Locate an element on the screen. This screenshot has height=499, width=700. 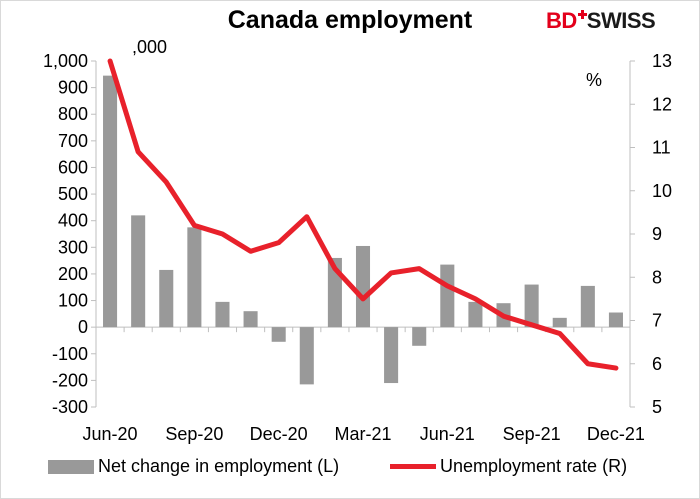
logo-plus-icon is located at coordinates (582, 14).